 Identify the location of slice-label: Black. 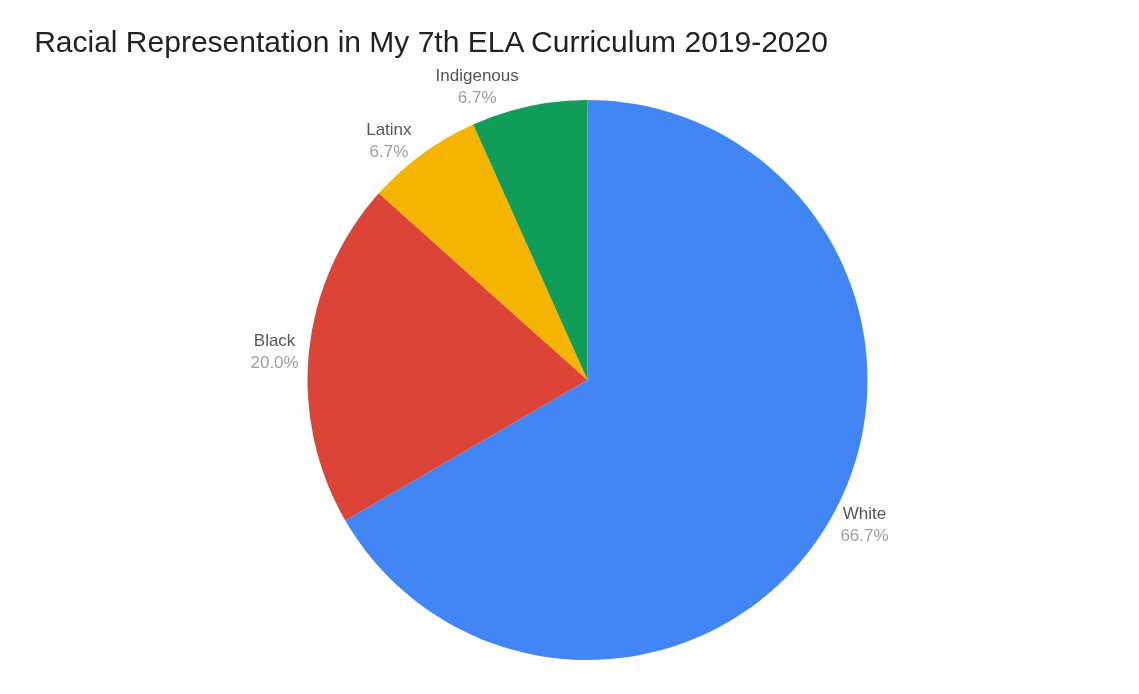
(274, 340).